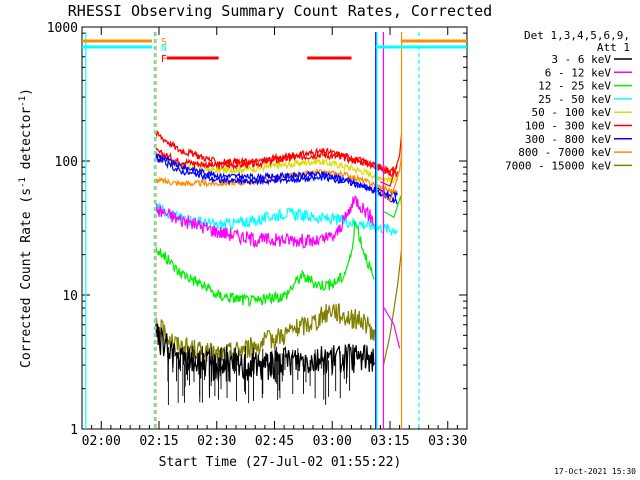 This screenshot has width=640, height=480. What do you see at coordinates (274, 51) in the screenshot?
I see `flag-bars: SNF` at bounding box center [274, 51].